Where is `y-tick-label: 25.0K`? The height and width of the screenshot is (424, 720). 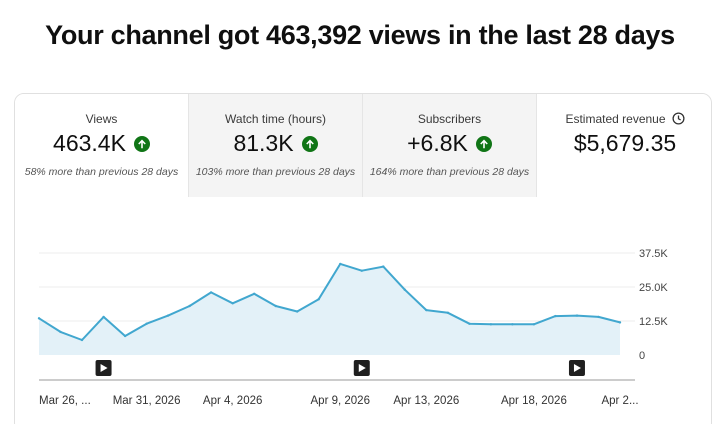 y-tick-label: 25.0K is located at coordinates (653, 288).